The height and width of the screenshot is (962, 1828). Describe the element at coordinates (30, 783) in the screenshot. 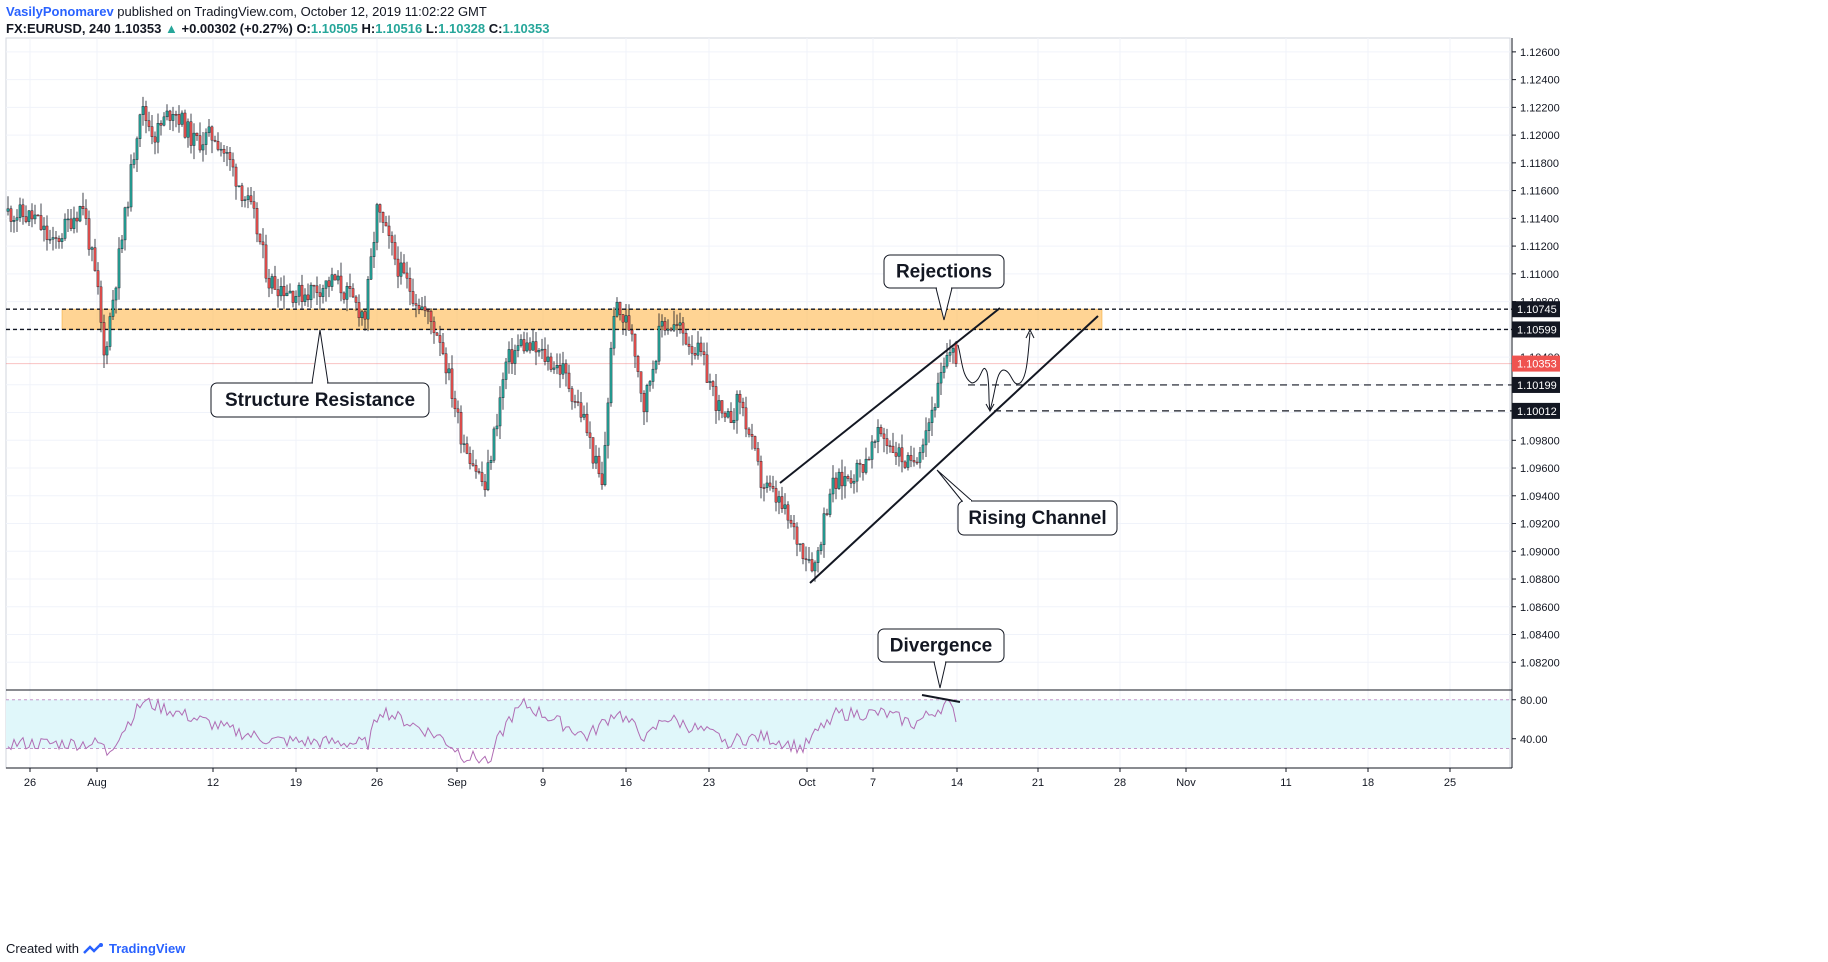

I see `x-tick-label: 26` at that location.